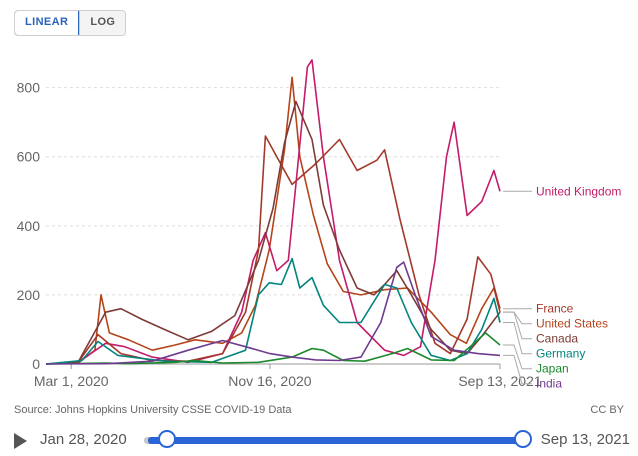 The width and height of the screenshot is (638, 456). I want to click on legend-label: Canada, so click(557, 339).